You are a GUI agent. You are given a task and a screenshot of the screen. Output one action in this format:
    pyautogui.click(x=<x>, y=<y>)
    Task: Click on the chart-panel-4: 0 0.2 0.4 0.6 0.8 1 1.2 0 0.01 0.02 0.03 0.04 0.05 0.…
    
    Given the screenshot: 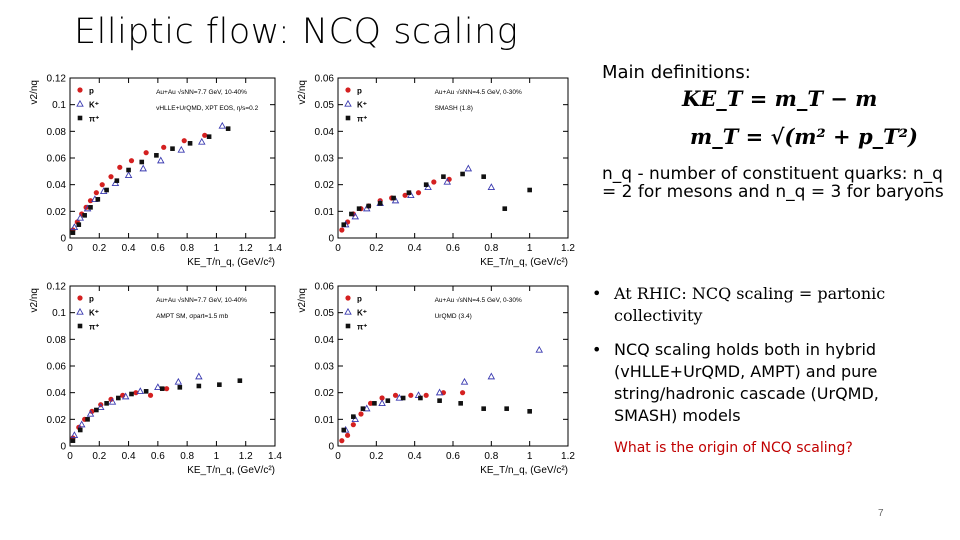 What is the action you would take?
    pyautogui.click(x=436, y=380)
    